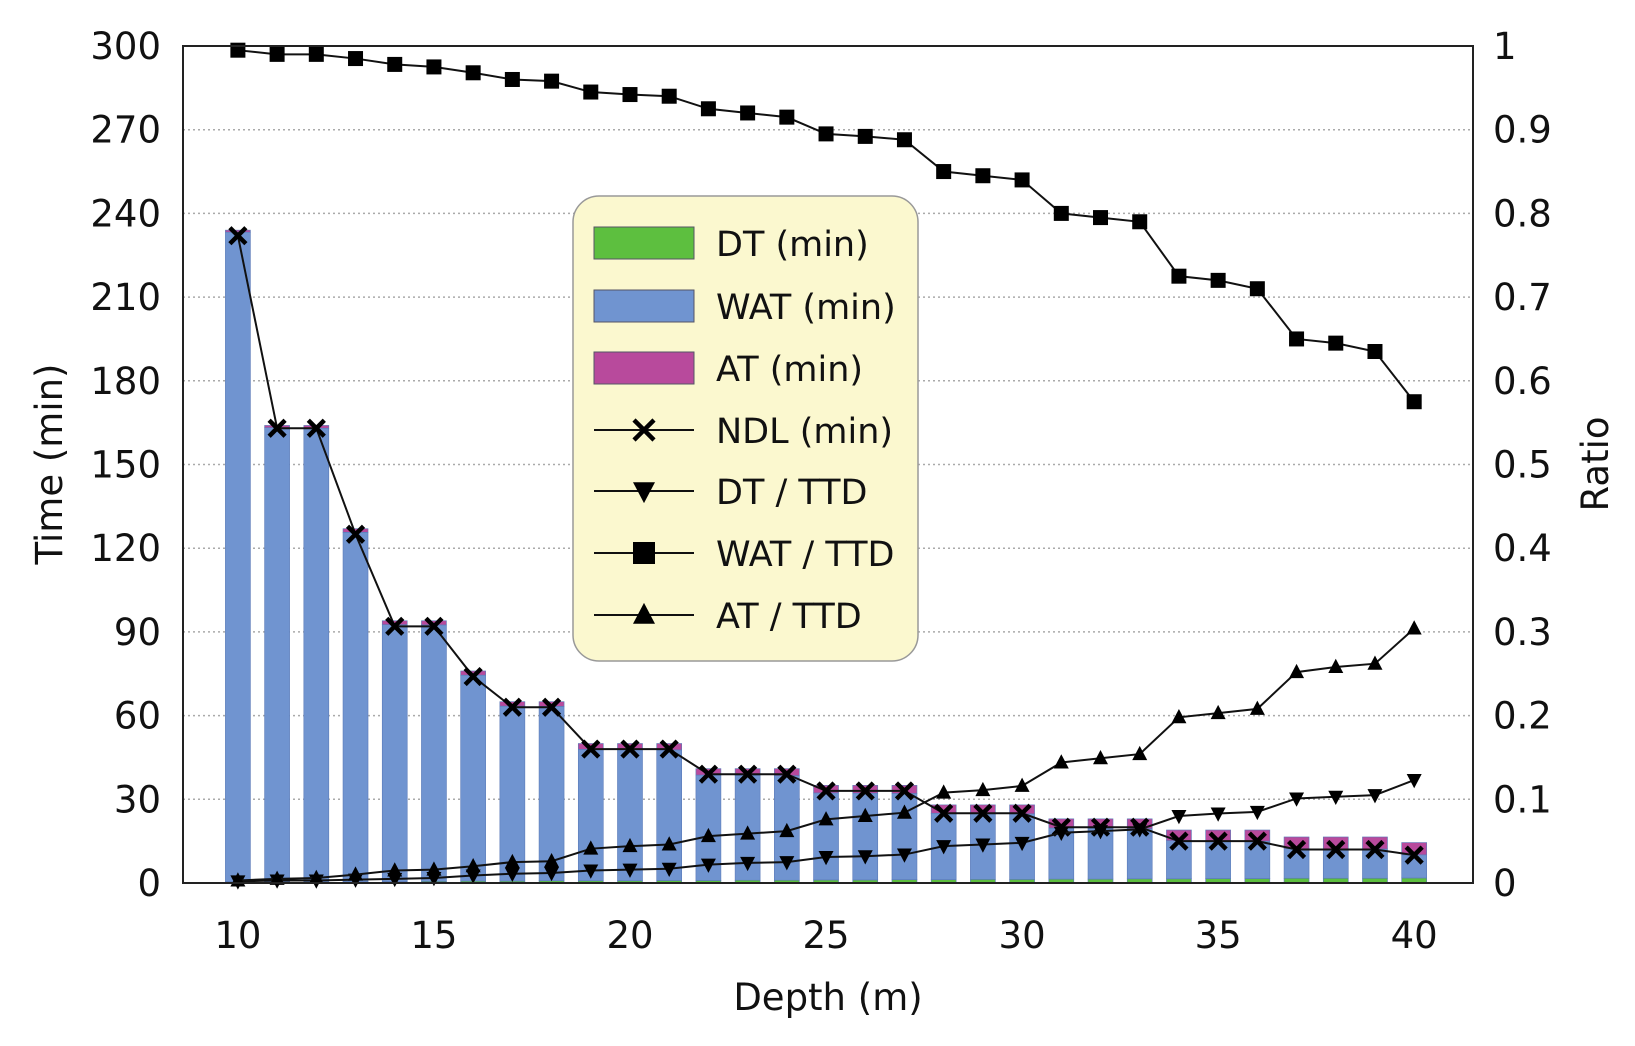  I want to click on y2-tick-label: 0.2, so click(1522, 716).